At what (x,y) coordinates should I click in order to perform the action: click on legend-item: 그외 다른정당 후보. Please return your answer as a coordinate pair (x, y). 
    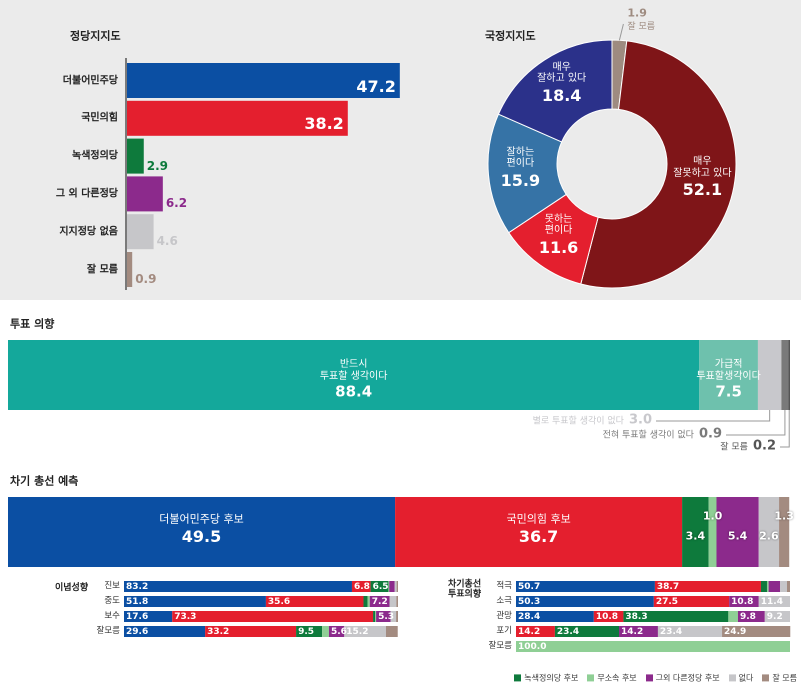
    Looking at the image, I should click on (682, 677).